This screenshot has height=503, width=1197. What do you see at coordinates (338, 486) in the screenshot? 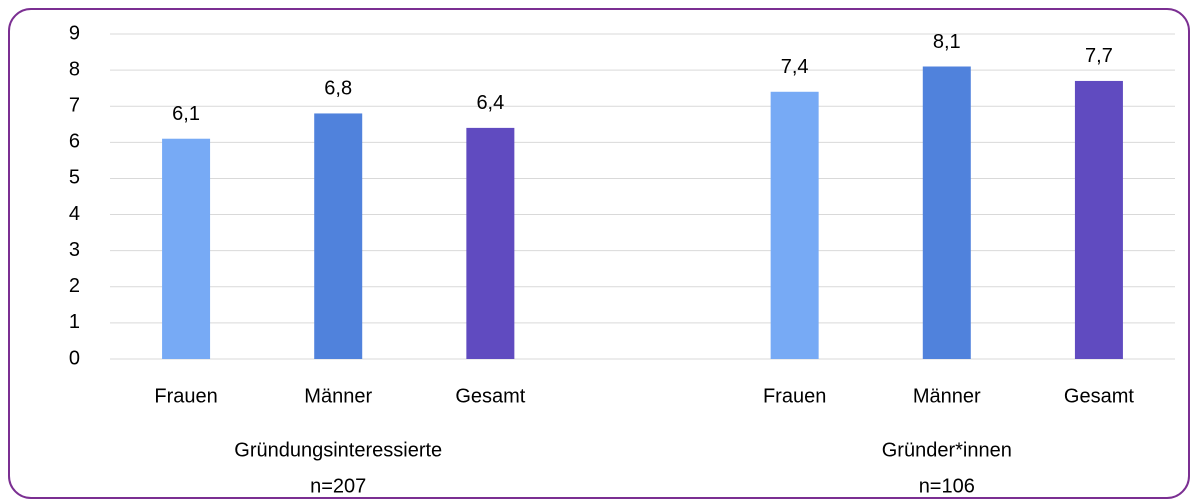
I see `group-note: n=207` at bounding box center [338, 486].